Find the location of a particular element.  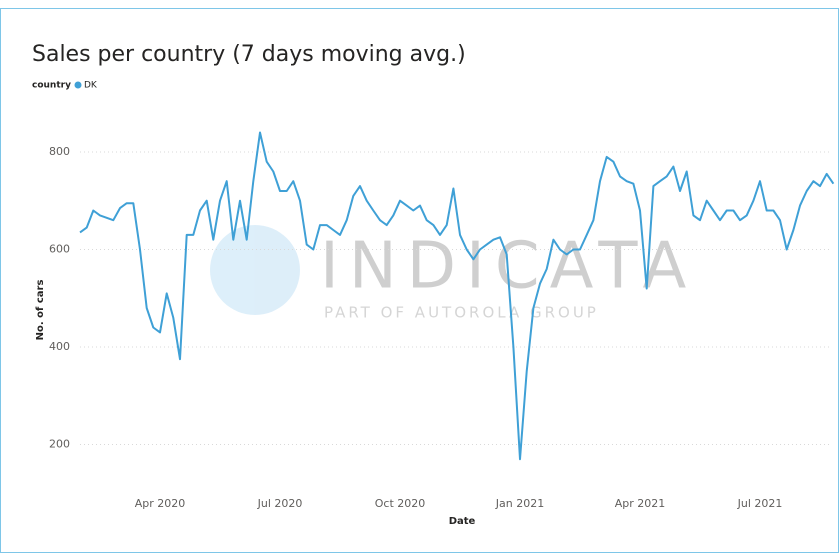

x-tick-label: Apr 2021 is located at coordinates (640, 503).